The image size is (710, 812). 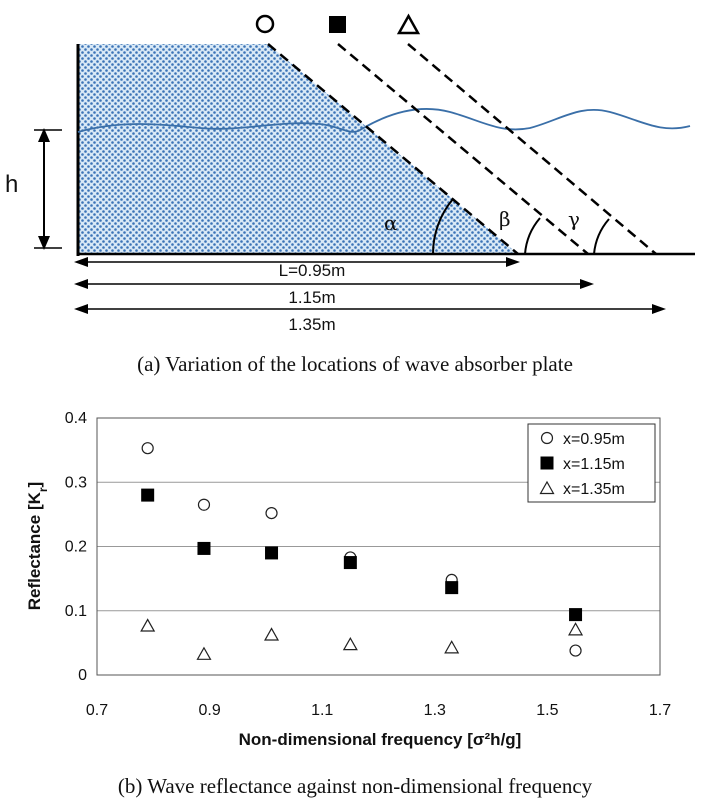 What do you see at coordinates (547, 463) in the screenshot?
I see `legend-marker-square` at bounding box center [547, 463].